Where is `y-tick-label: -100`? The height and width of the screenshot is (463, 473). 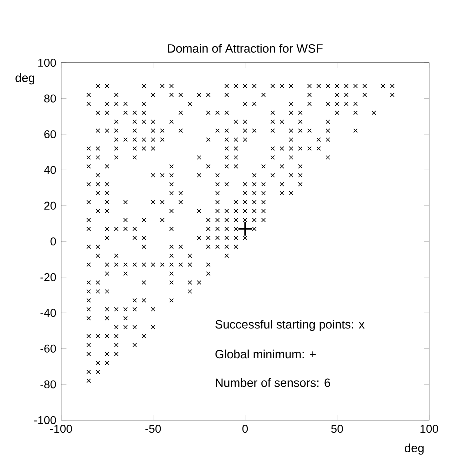
y-tick-label: -100 is located at coordinates (45, 420).